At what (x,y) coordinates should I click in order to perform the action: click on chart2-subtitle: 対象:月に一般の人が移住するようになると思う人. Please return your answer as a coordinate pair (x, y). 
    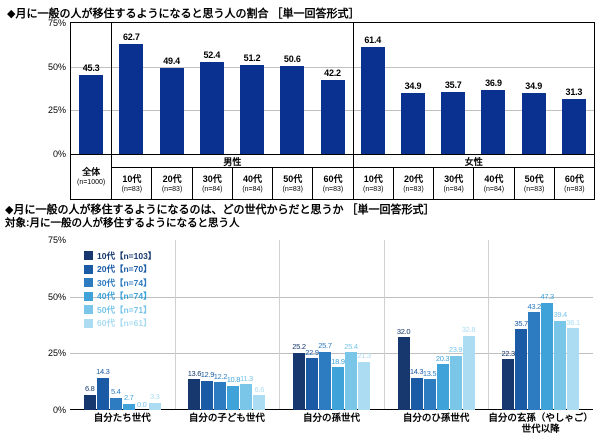
    Looking at the image, I should click on (122, 223).